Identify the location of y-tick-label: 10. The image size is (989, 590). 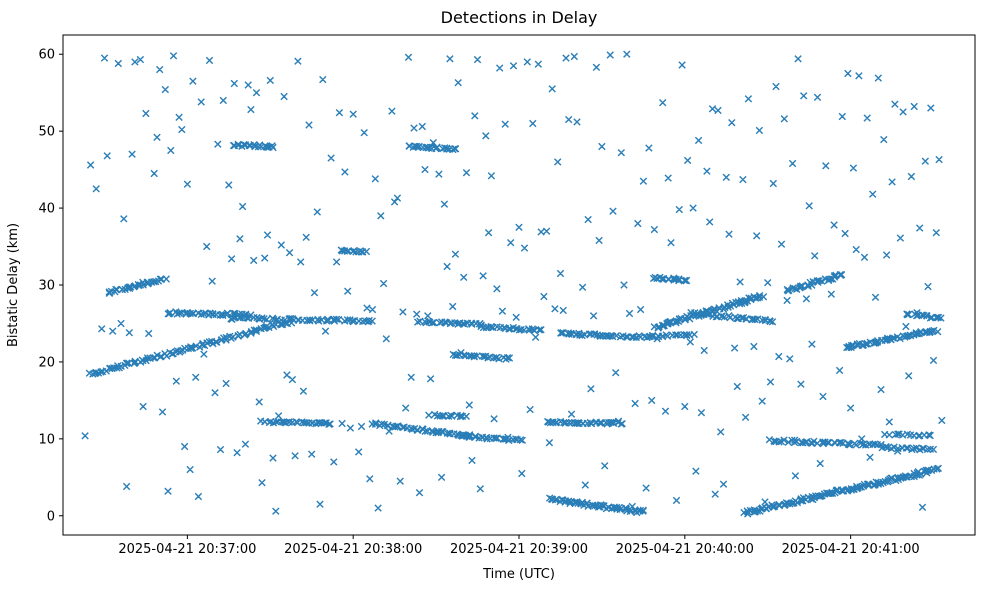
(46, 439).